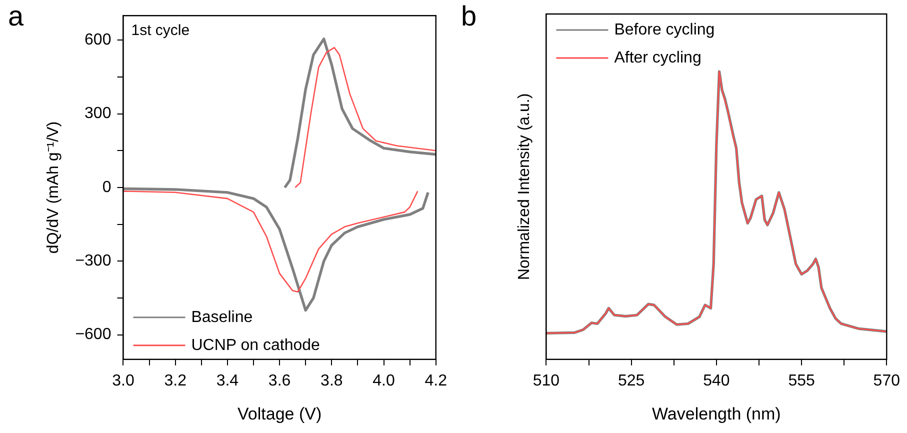 The width and height of the screenshot is (907, 433). Describe the element at coordinates (546, 381) in the screenshot. I see `x-tick-label: 510` at that location.